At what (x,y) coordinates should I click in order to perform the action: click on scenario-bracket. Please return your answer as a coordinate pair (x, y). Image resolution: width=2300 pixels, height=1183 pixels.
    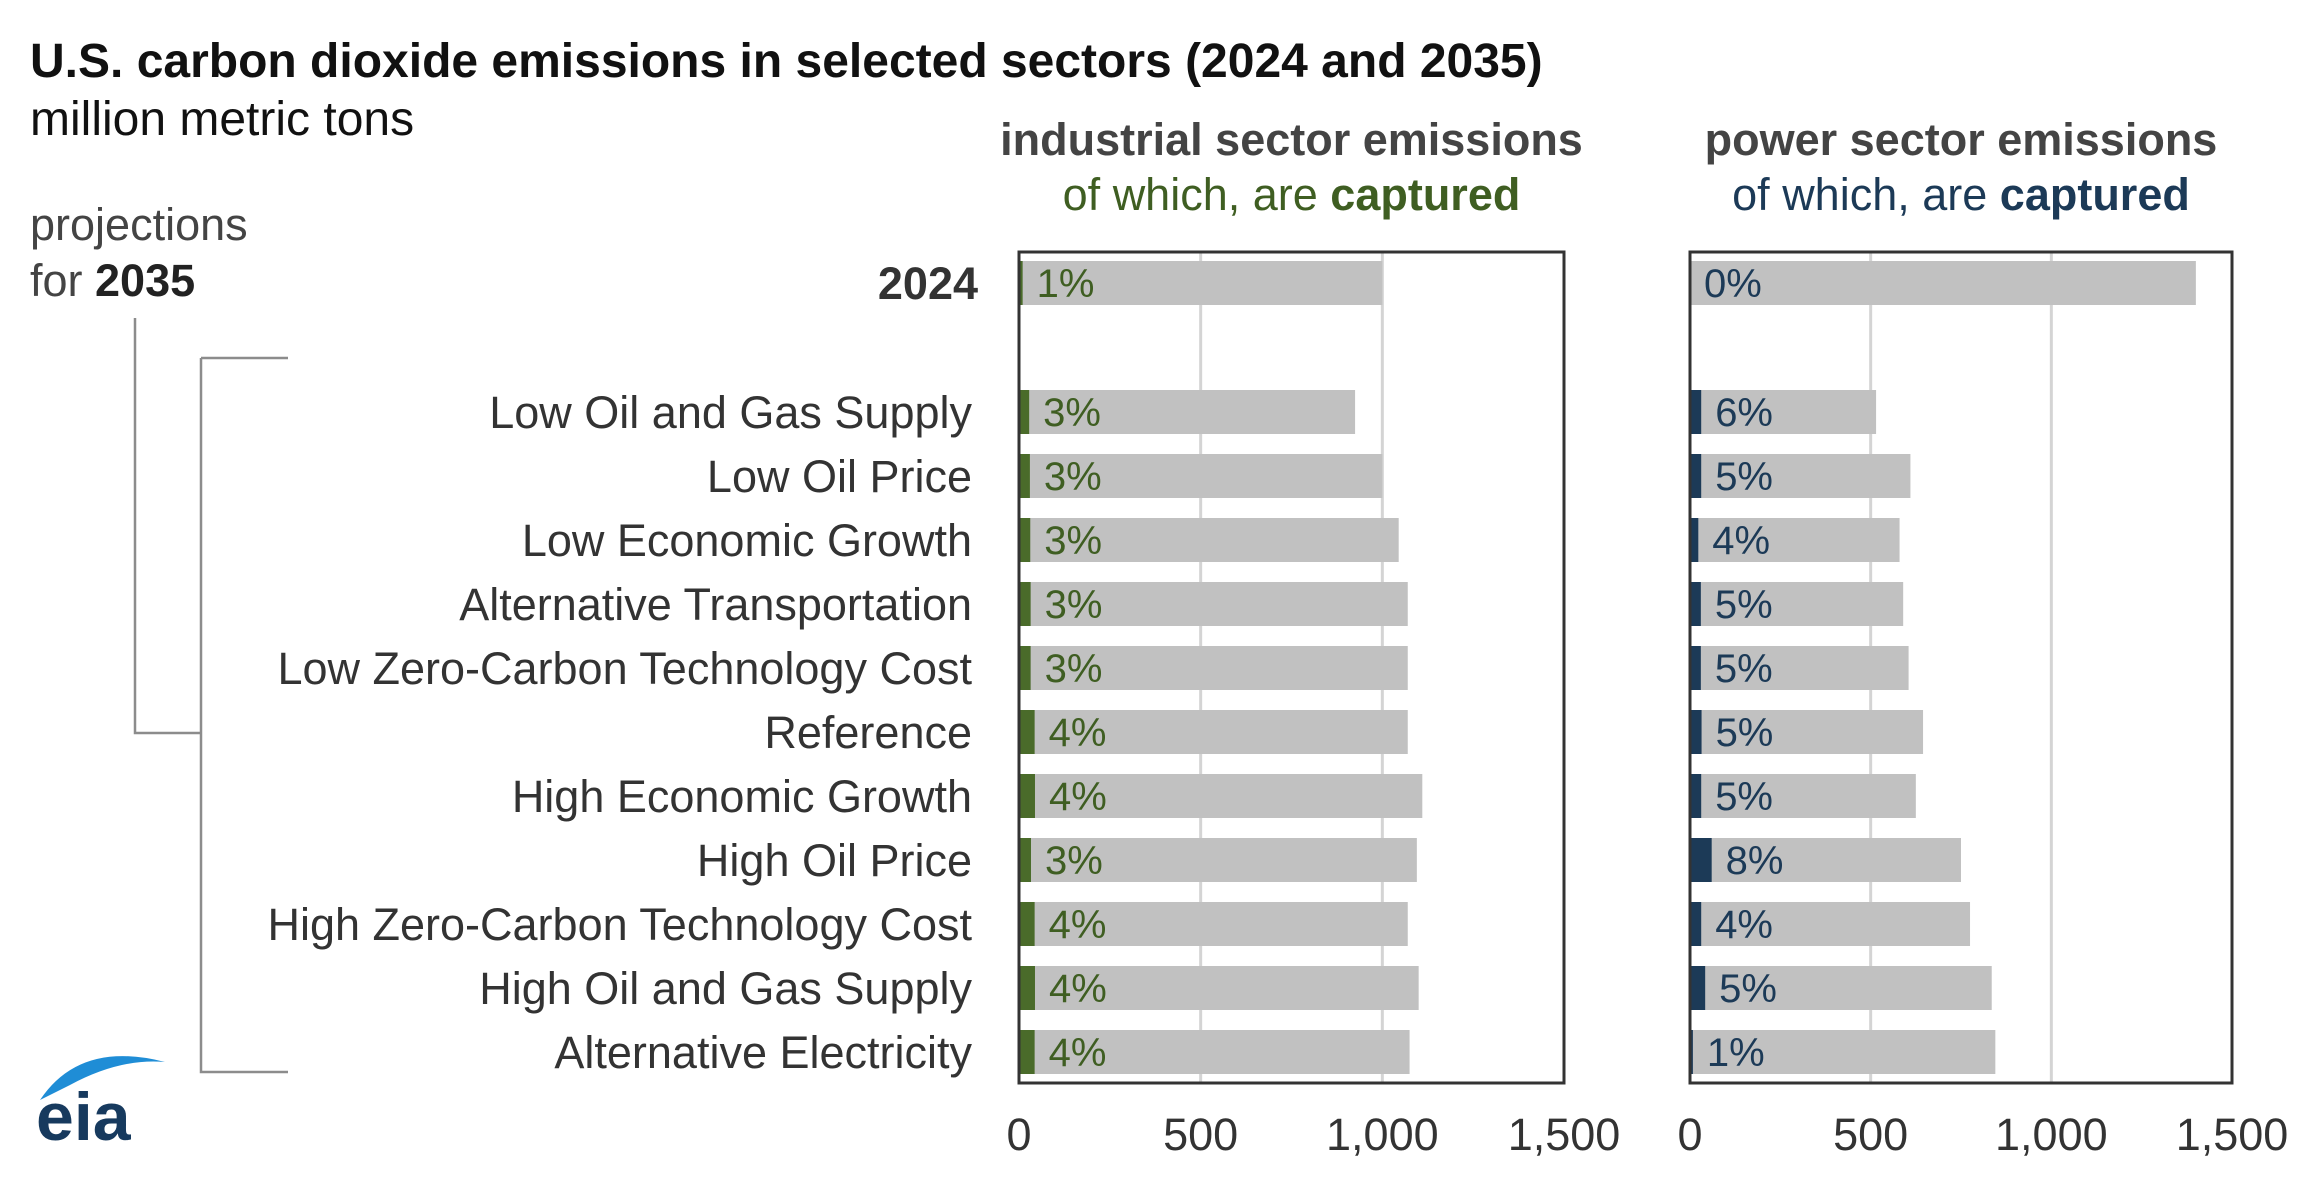
    Looking at the image, I should click on (210, 696).